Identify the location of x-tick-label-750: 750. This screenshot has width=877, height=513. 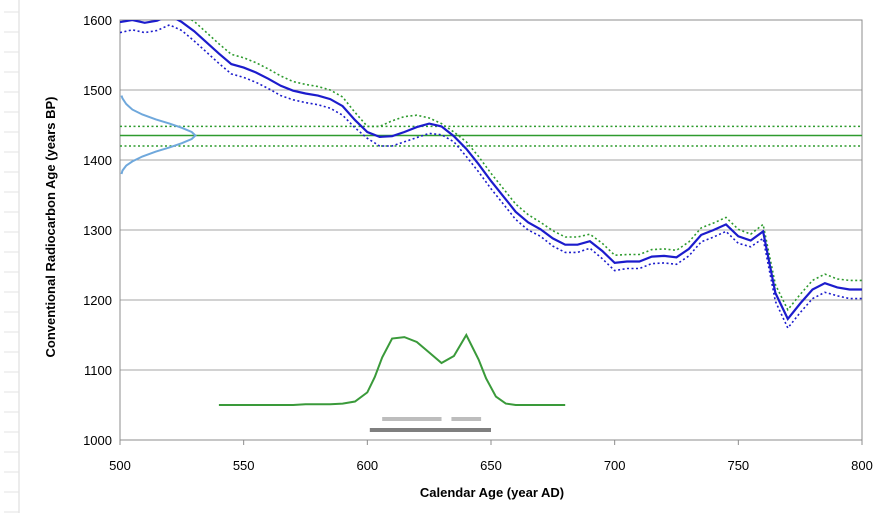
(738, 465).